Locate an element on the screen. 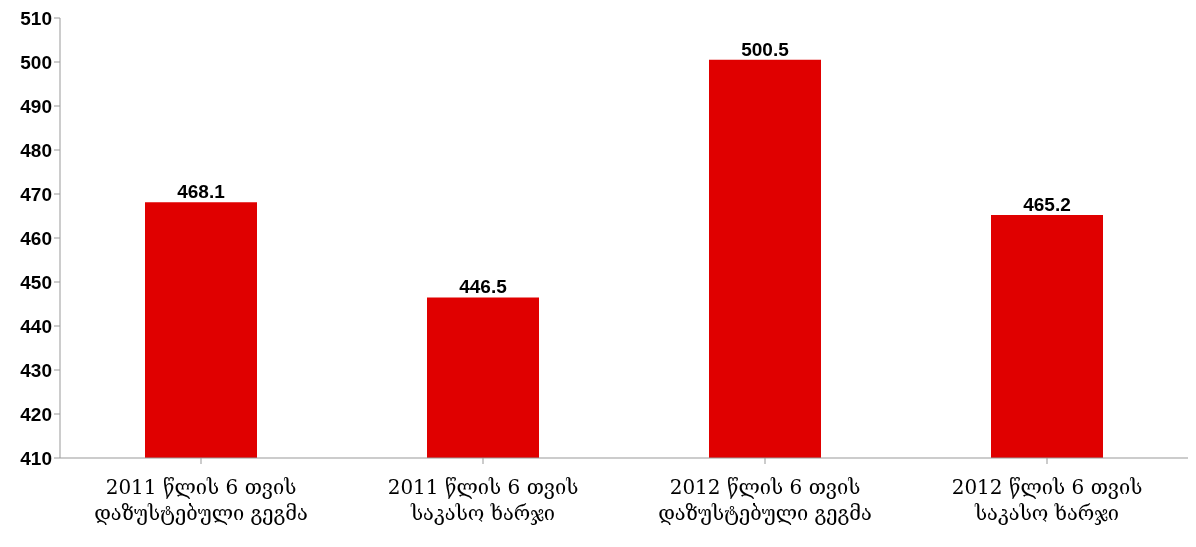  x-tick-label: 2011 წლის 6 თვის დაზუსტებული გეგმა is located at coordinates (201, 500).